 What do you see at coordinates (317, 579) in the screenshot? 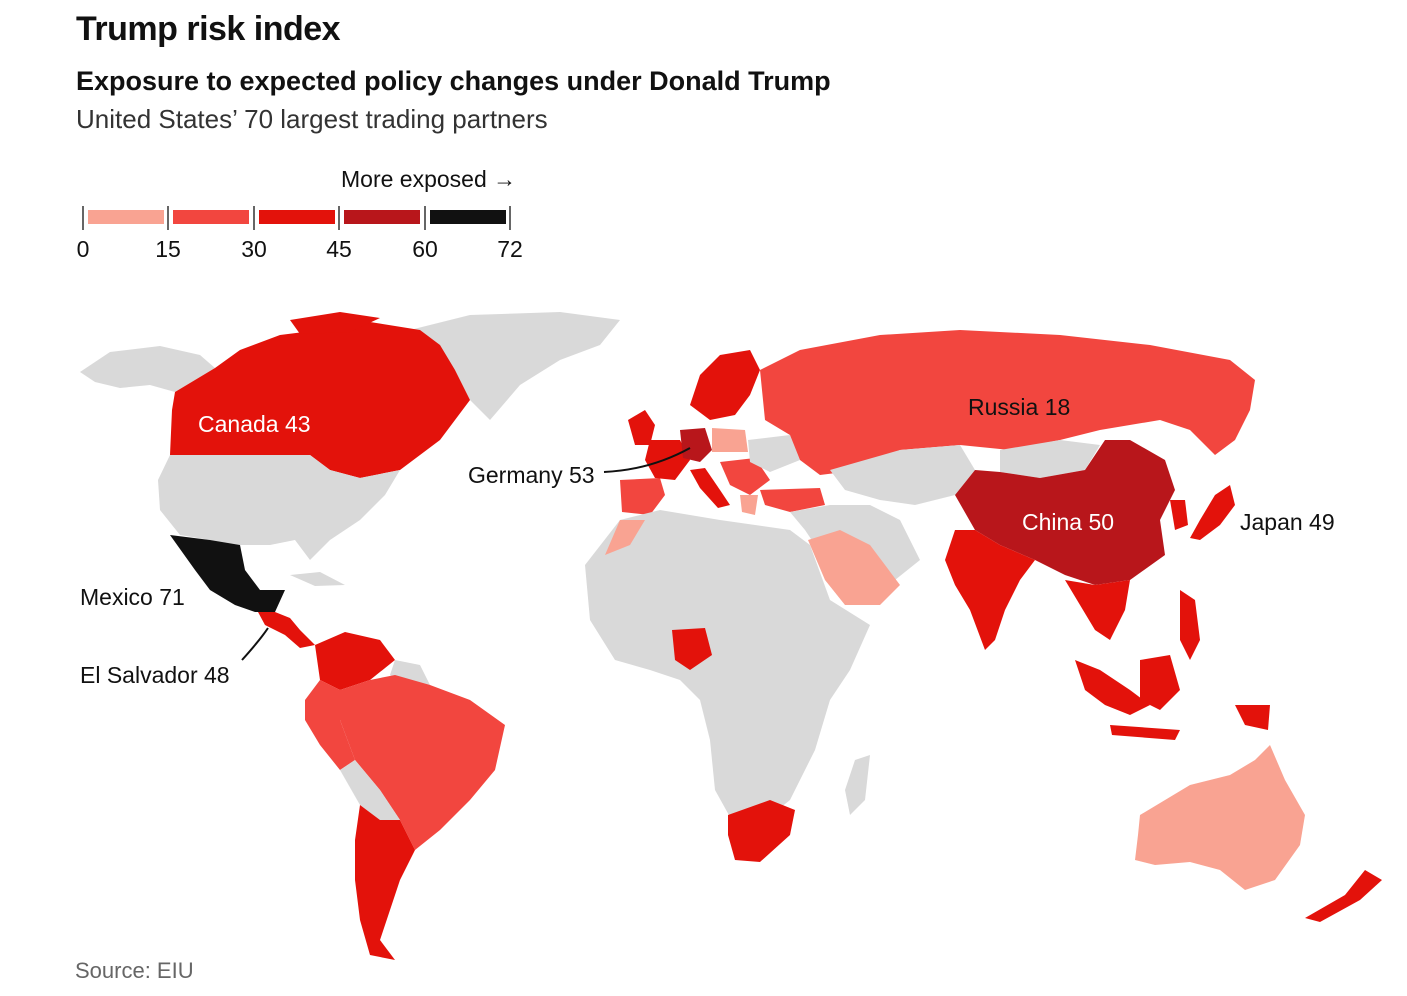
I see `country-cuba` at bounding box center [317, 579].